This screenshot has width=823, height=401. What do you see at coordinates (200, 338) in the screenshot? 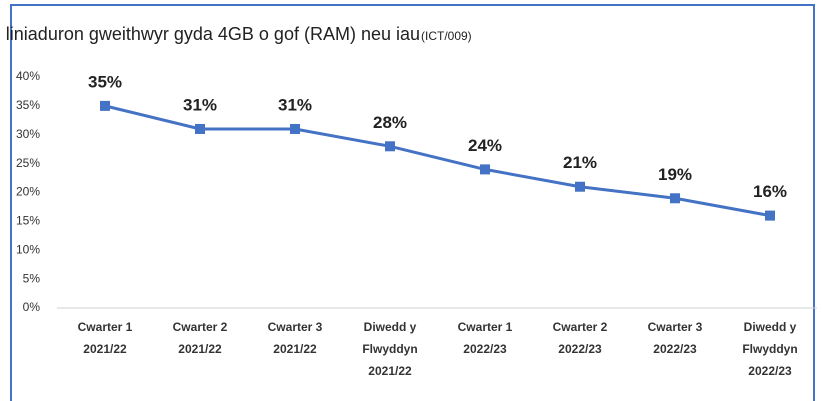
I see `x-tick-label: Cwarter 2 2021/22` at bounding box center [200, 338].